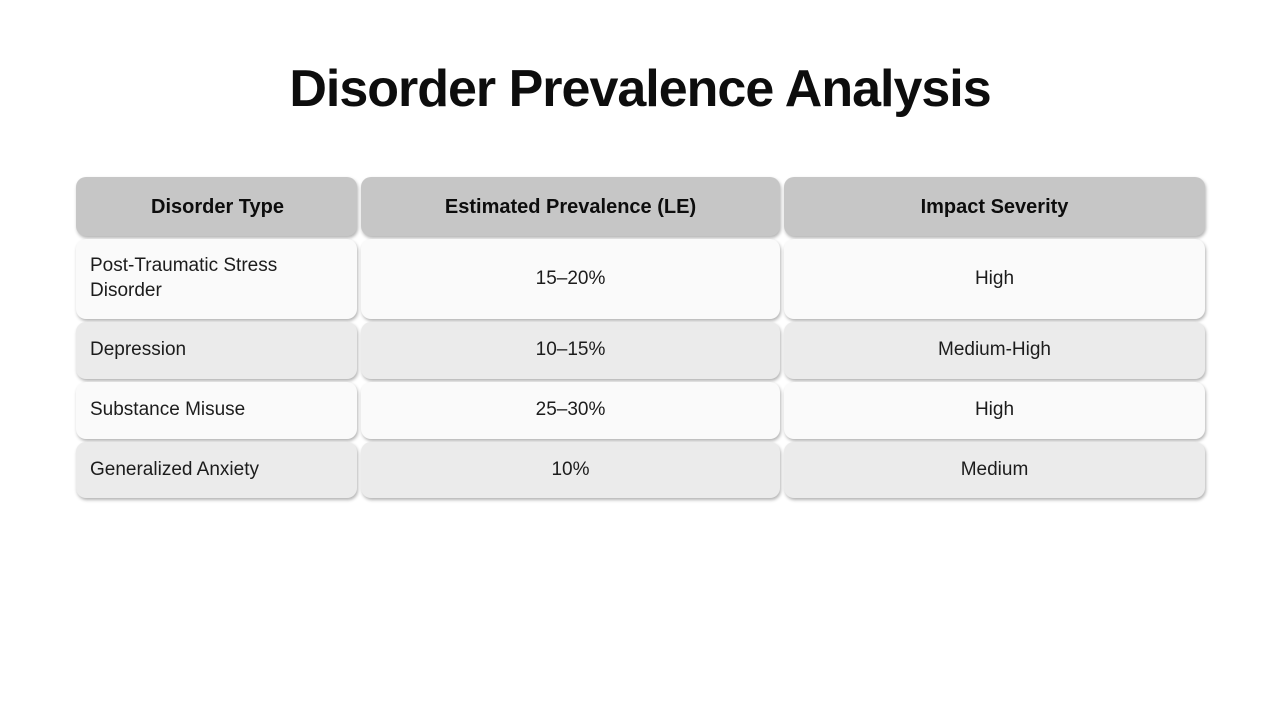 Image resolution: width=1280 pixels, height=720 pixels. Describe the element at coordinates (994, 206) in the screenshot. I see `column-header-impact-severity: Impact Severity` at that location.